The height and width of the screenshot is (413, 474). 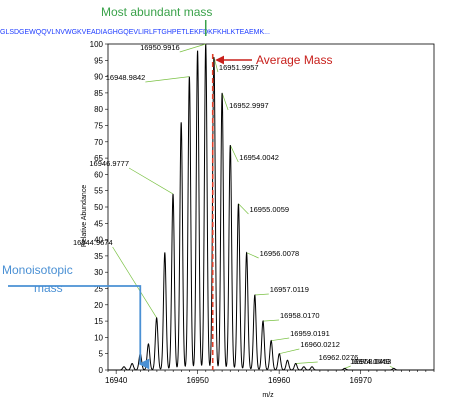 What do you see at coordinates (98, 223) in the screenshot?
I see `y-tick-label: 45` at bounding box center [98, 223].